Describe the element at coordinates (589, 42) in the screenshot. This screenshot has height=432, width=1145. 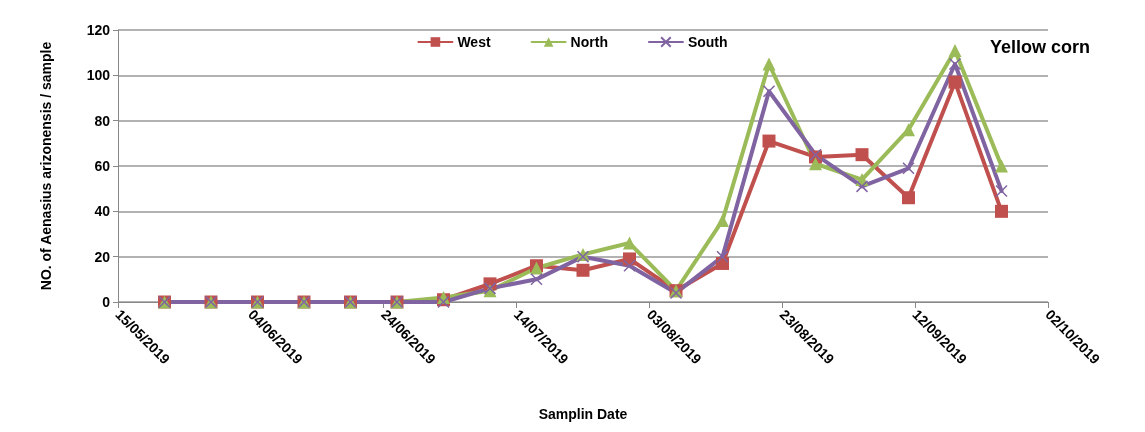
I see `legend-label: North` at that location.